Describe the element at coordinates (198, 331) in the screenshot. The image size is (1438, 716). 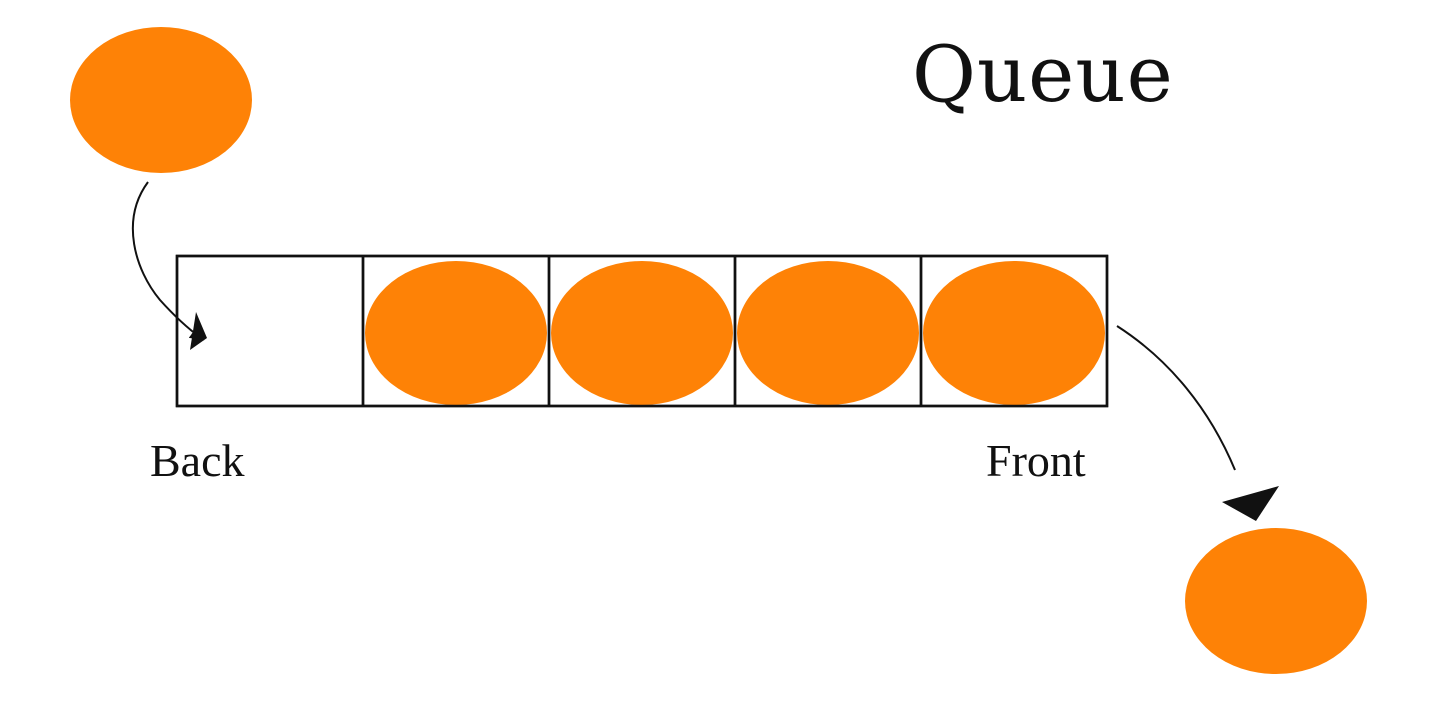
I see `enqueue-arrowhead` at that location.